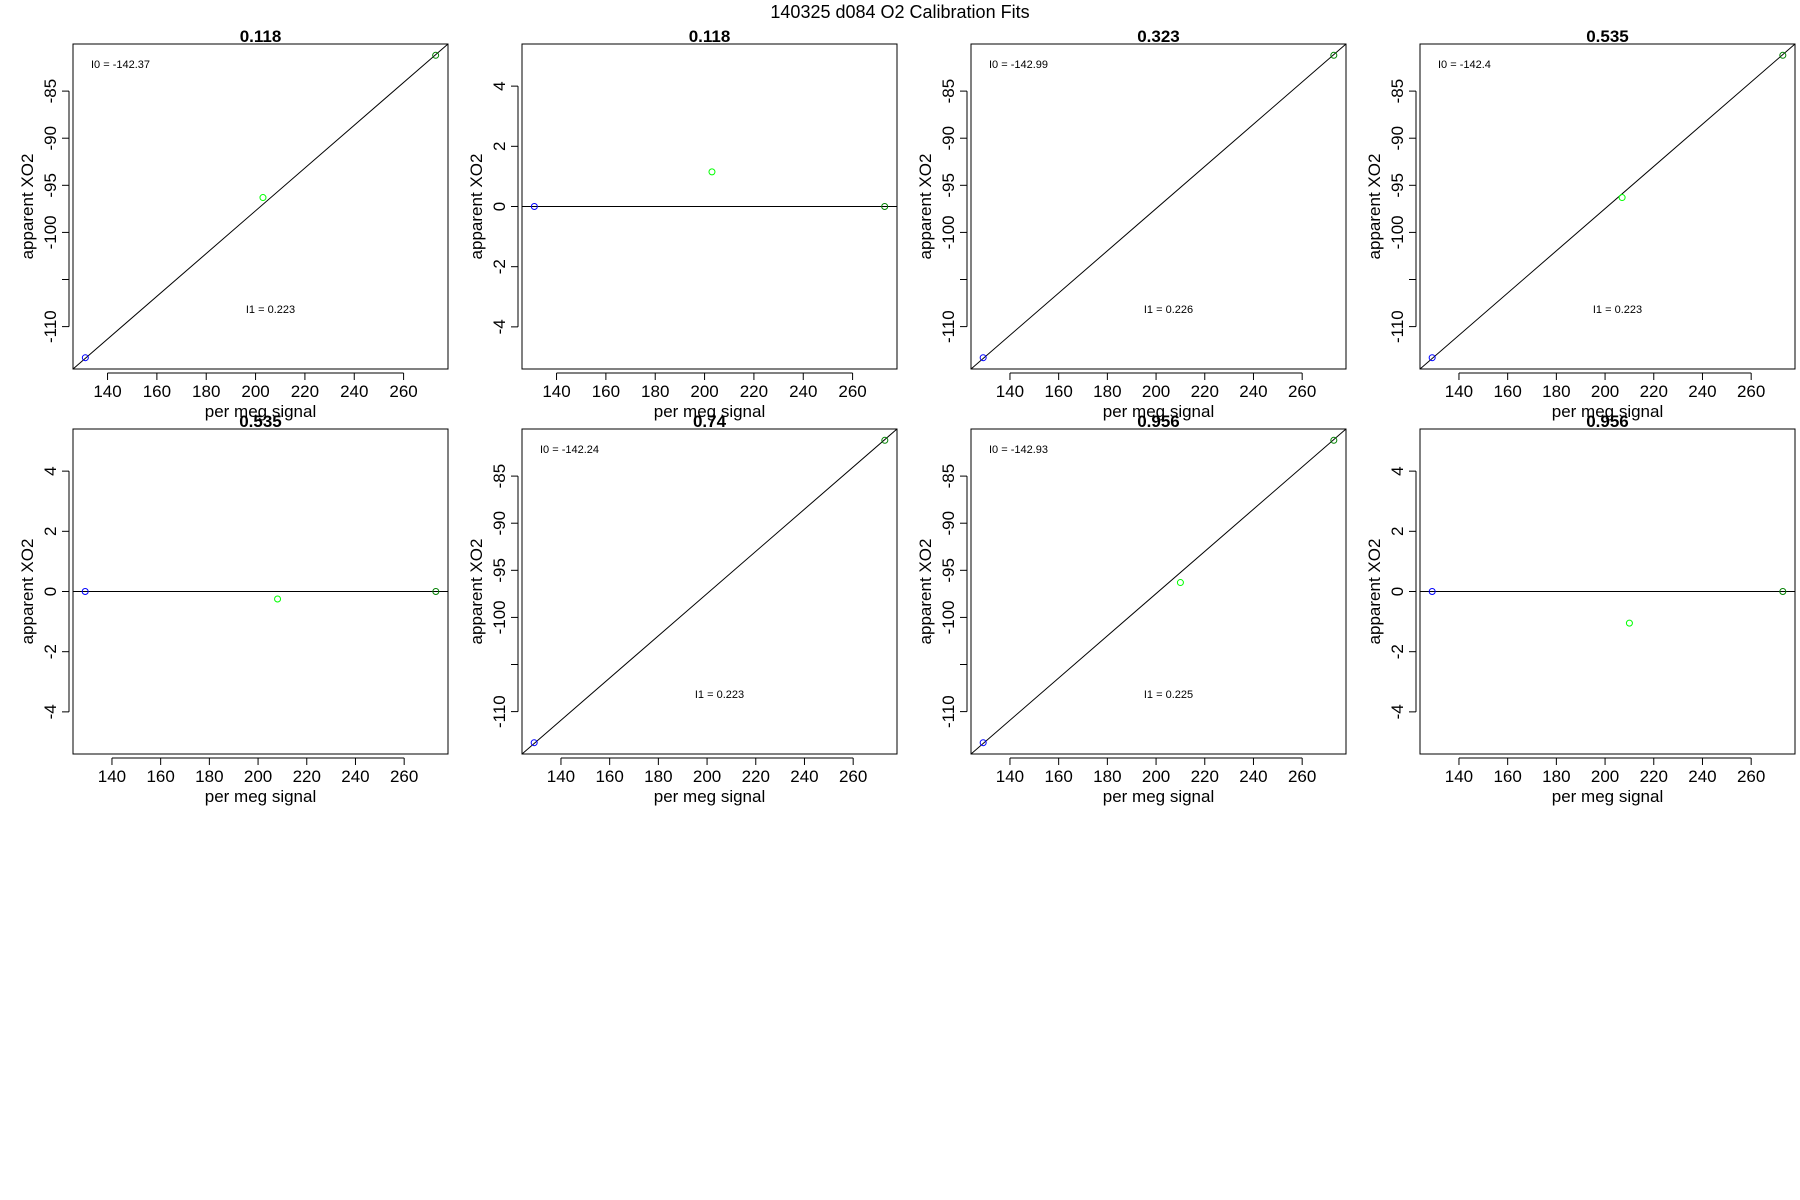 The width and height of the screenshot is (1800, 1200). What do you see at coordinates (1464, 65) in the screenshot?
I see `fit-annotation: I0 = -142.4` at bounding box center [1464, 65].